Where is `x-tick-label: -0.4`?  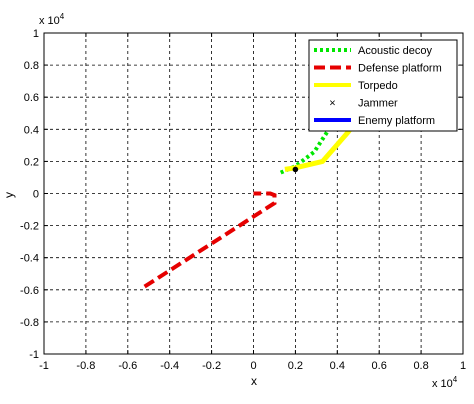 x-tick-label: -0.4 is located at coordinates (169, 366).